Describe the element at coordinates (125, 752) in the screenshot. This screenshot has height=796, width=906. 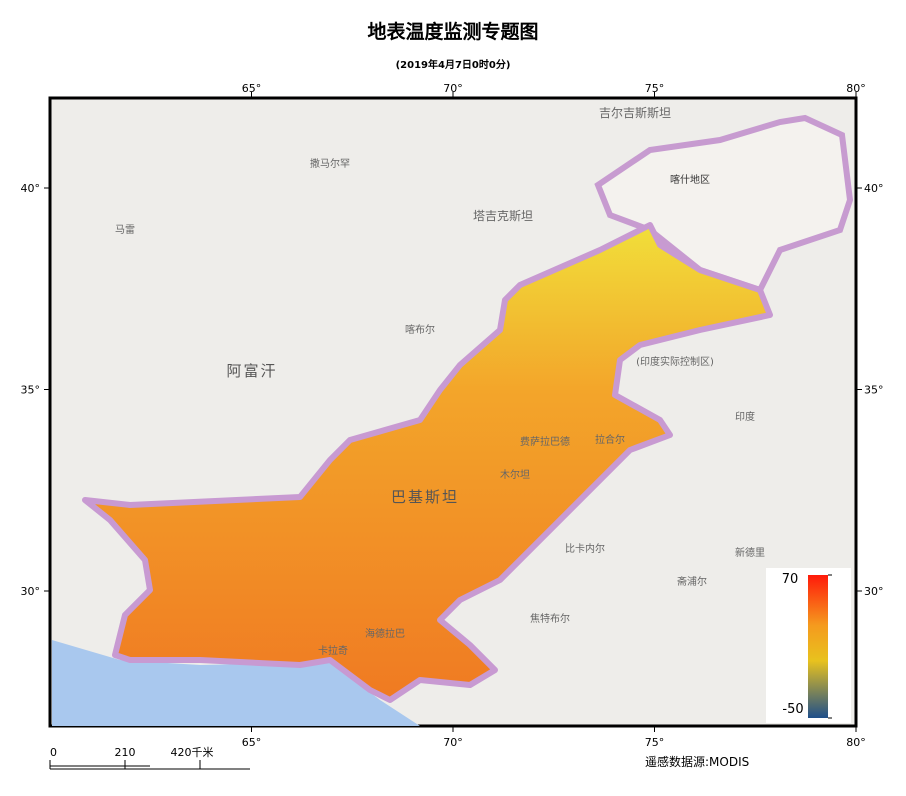
I see `scale-label: 210` at that location.